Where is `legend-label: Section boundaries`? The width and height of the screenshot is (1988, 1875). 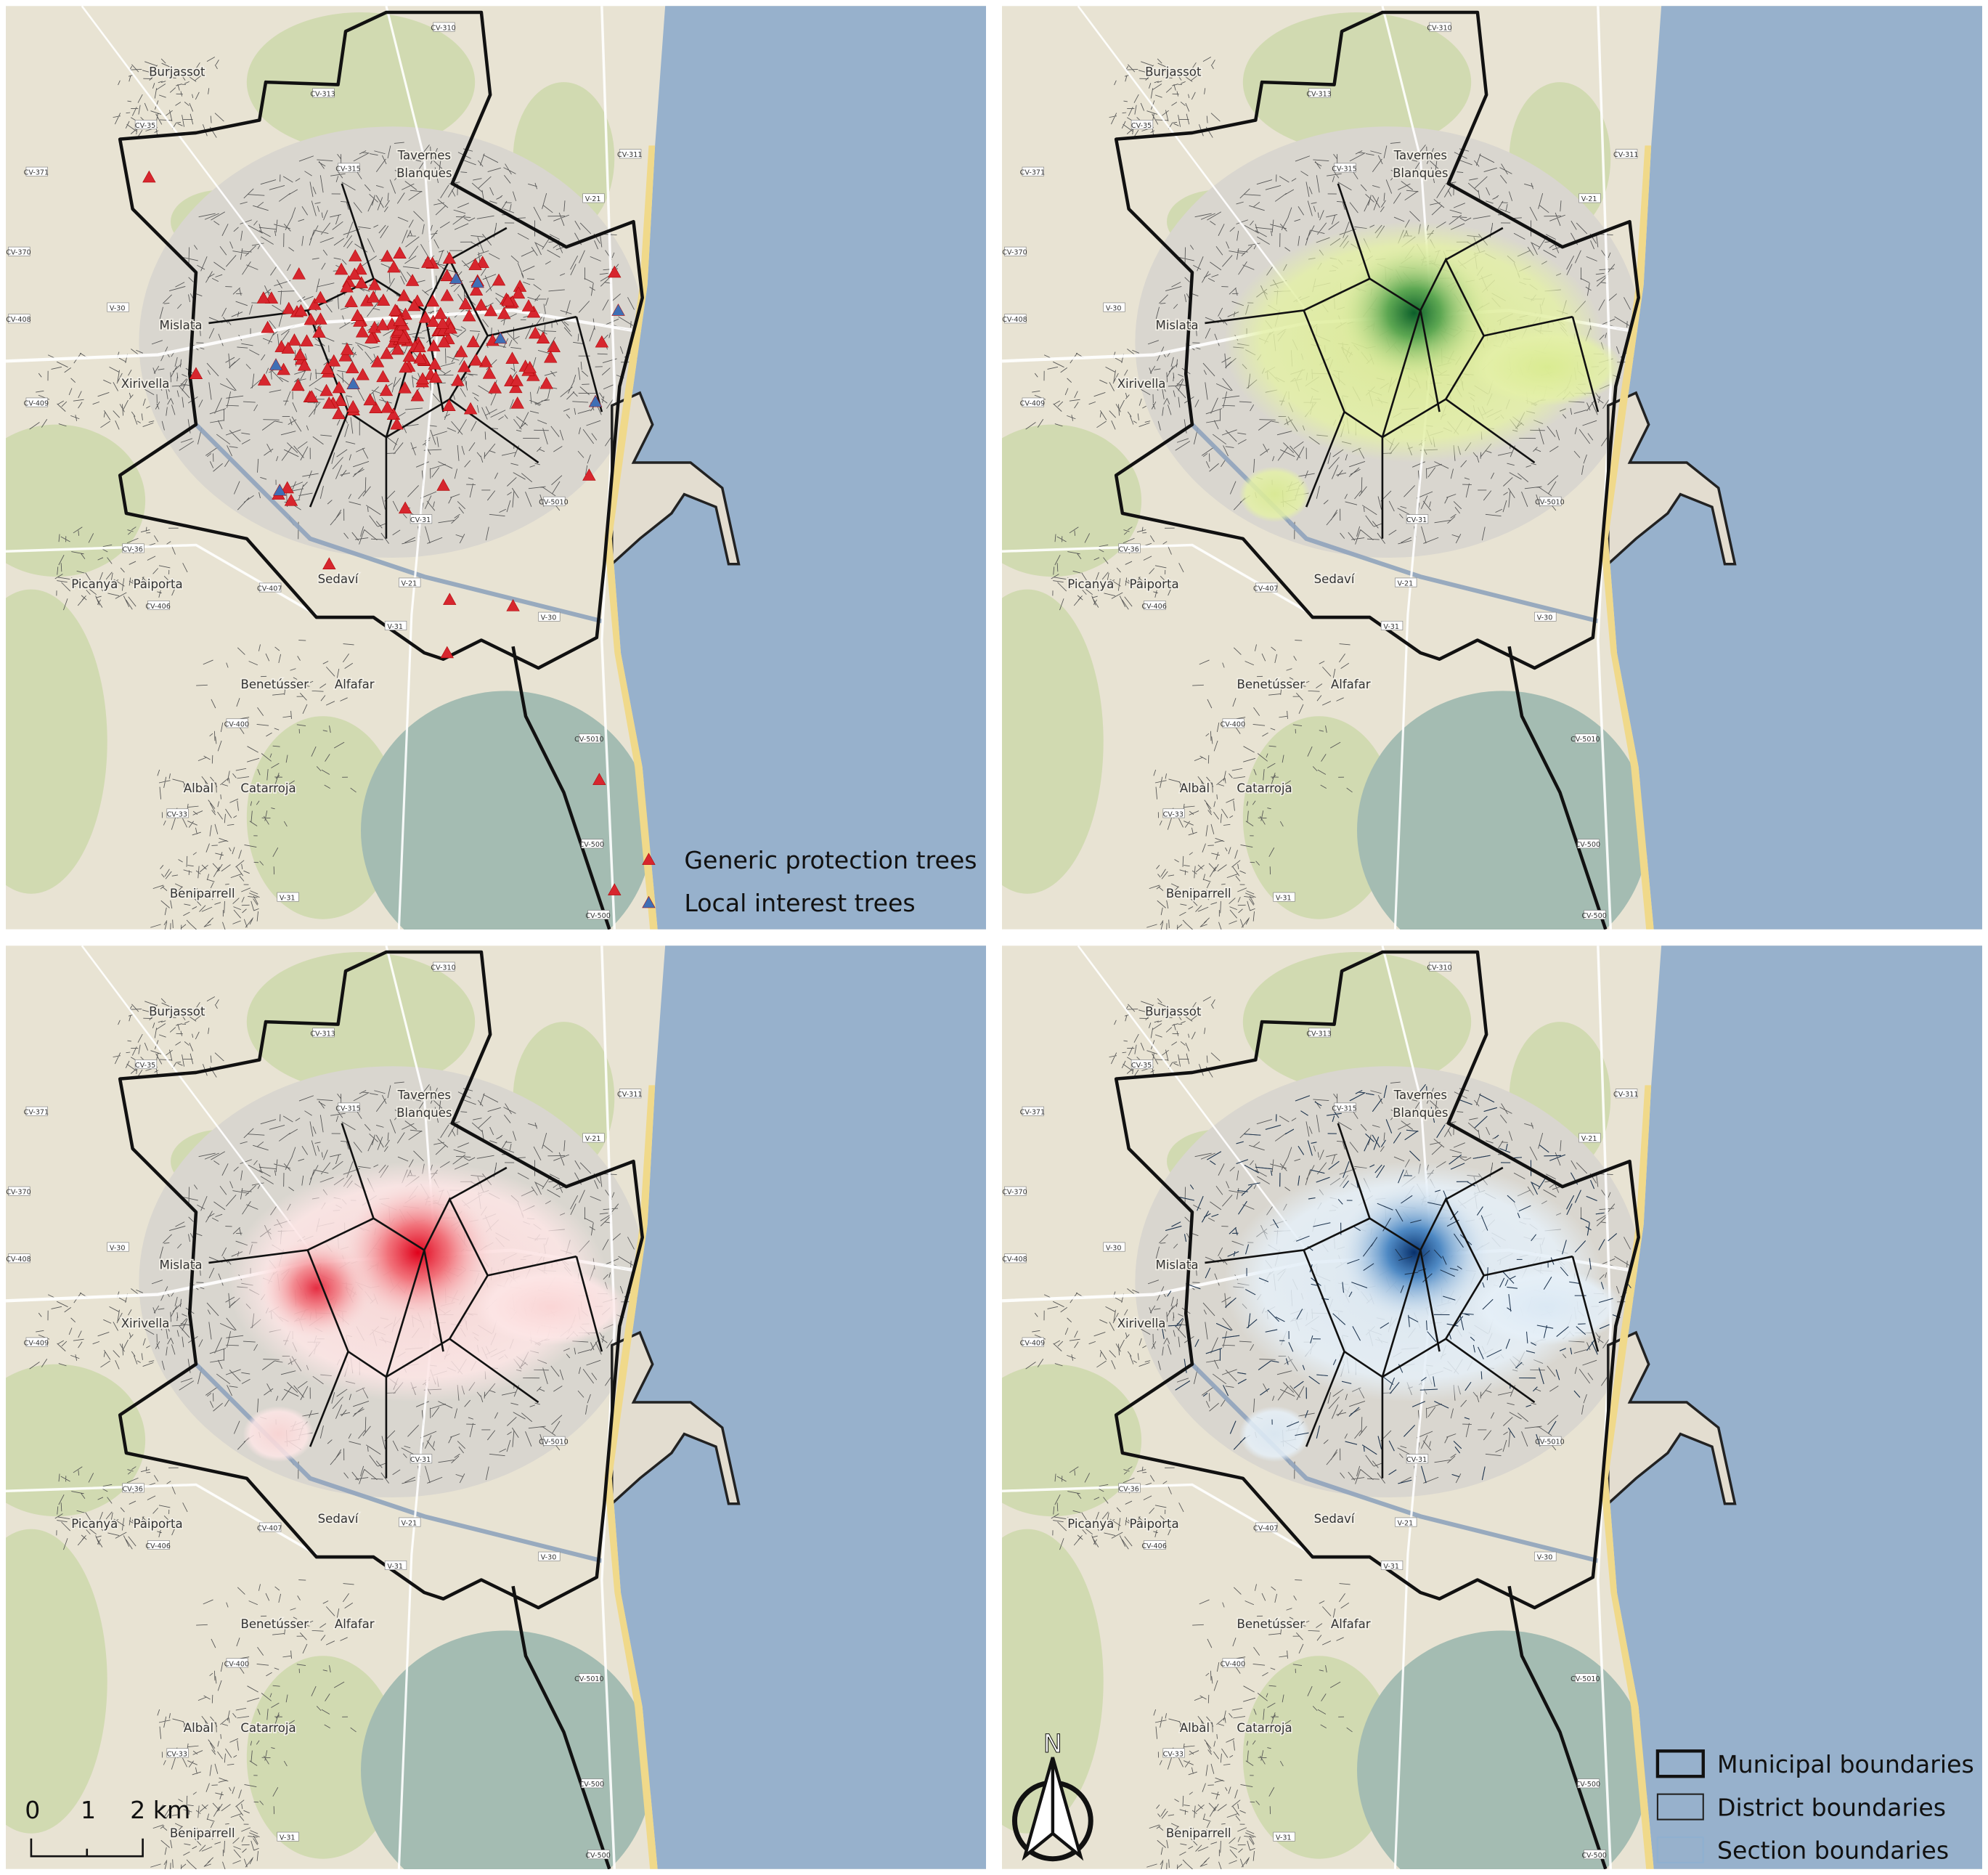
legend-label: Section boundaries is located at coordinates (1833, 1851).